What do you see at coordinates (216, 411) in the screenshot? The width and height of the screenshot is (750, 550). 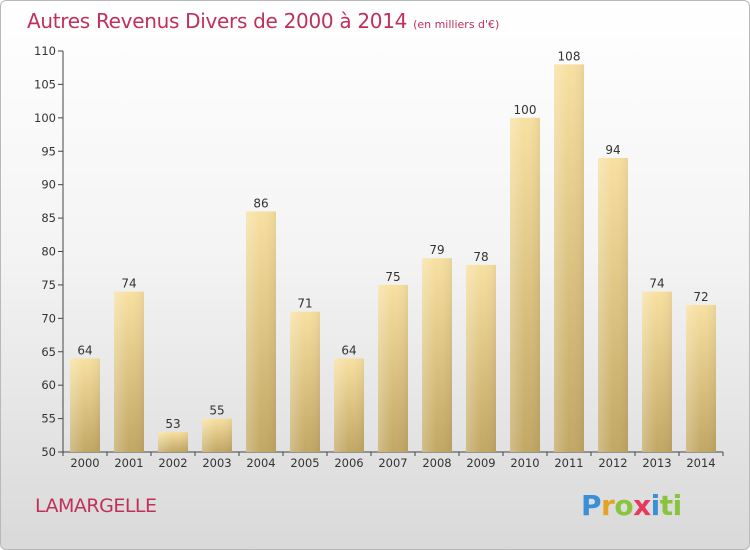 I see `data-label: 55` at bounding box center [216, 411].